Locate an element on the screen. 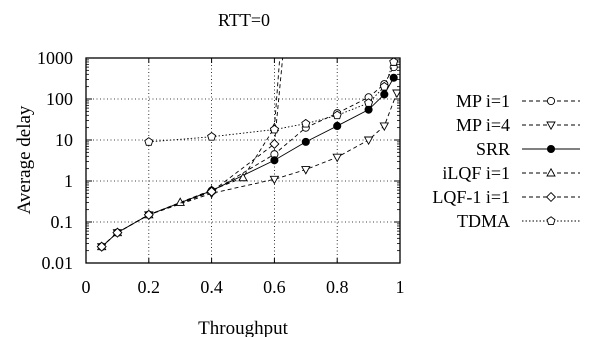 The image size is (595, 337). x-tick-label: 1 is located at coordinates (400, 287).